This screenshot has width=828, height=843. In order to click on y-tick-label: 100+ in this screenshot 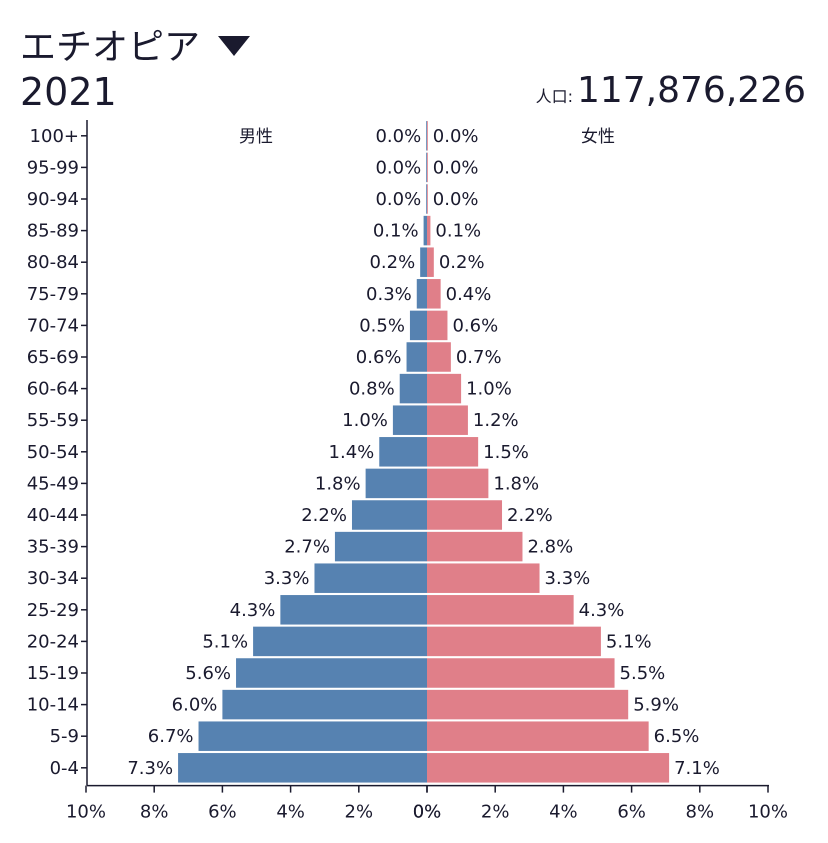, I will do `click(54, 136)`.